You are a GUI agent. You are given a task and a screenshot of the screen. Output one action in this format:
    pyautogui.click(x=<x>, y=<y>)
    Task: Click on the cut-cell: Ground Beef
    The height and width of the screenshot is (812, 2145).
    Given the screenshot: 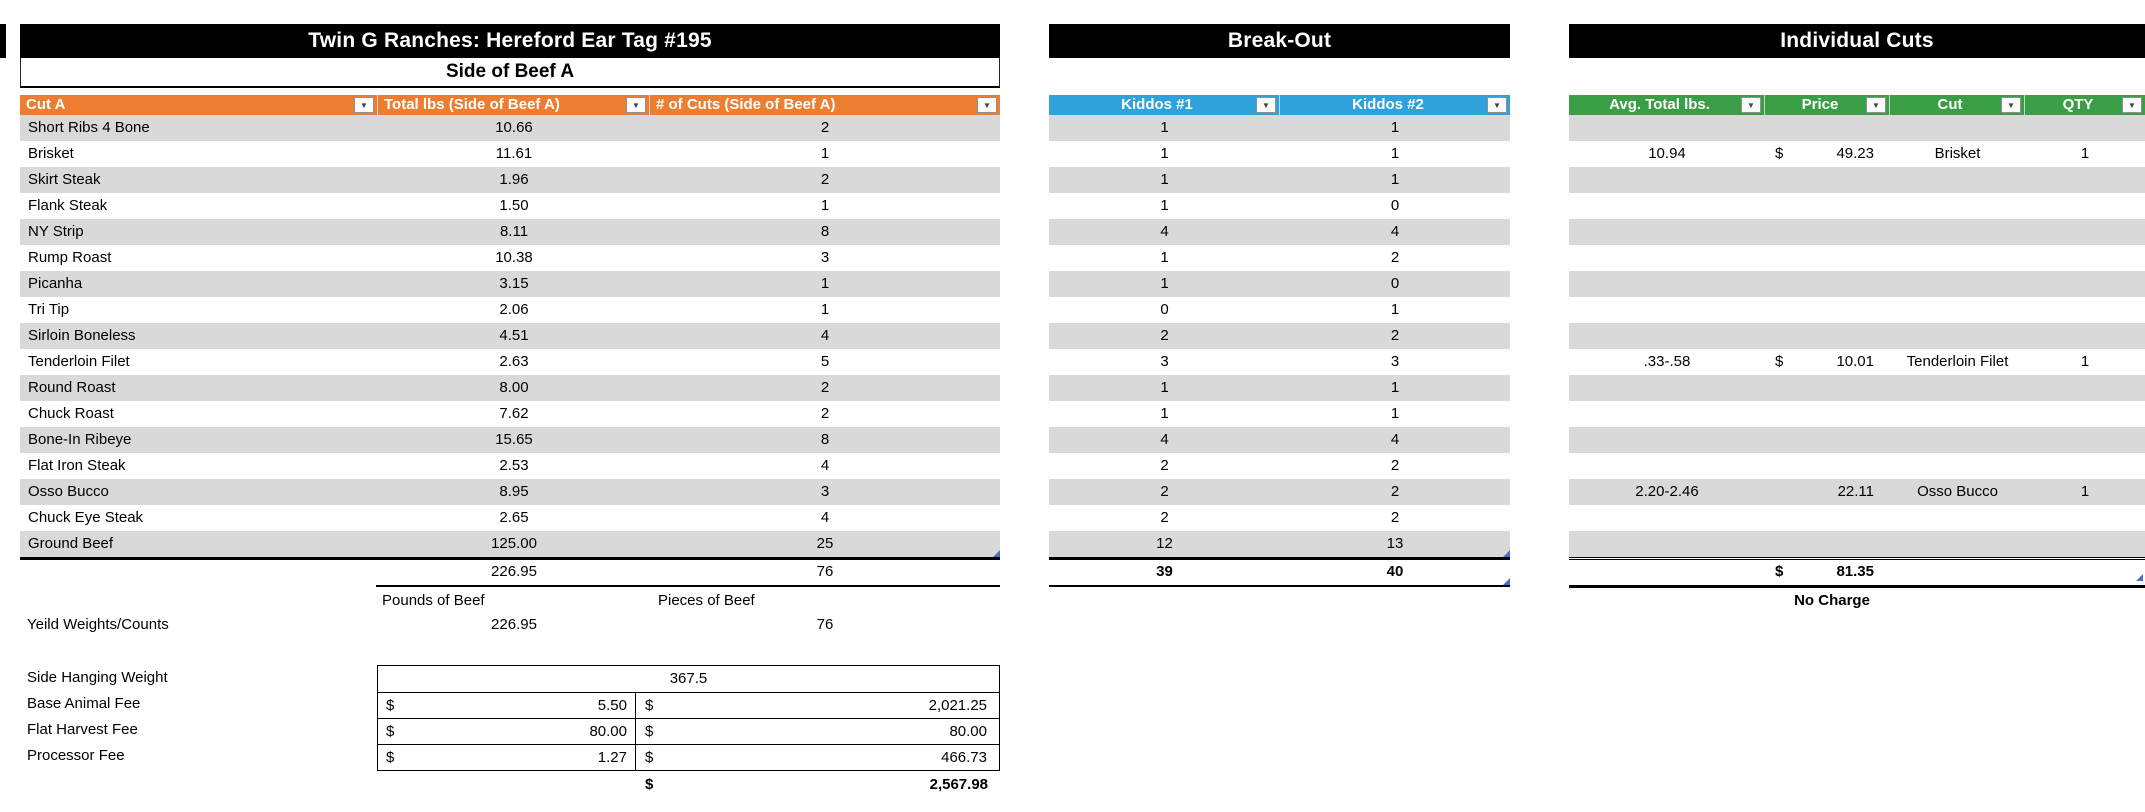 What is the action you would take?
    pyautogui.click(x=71, y=543)
    